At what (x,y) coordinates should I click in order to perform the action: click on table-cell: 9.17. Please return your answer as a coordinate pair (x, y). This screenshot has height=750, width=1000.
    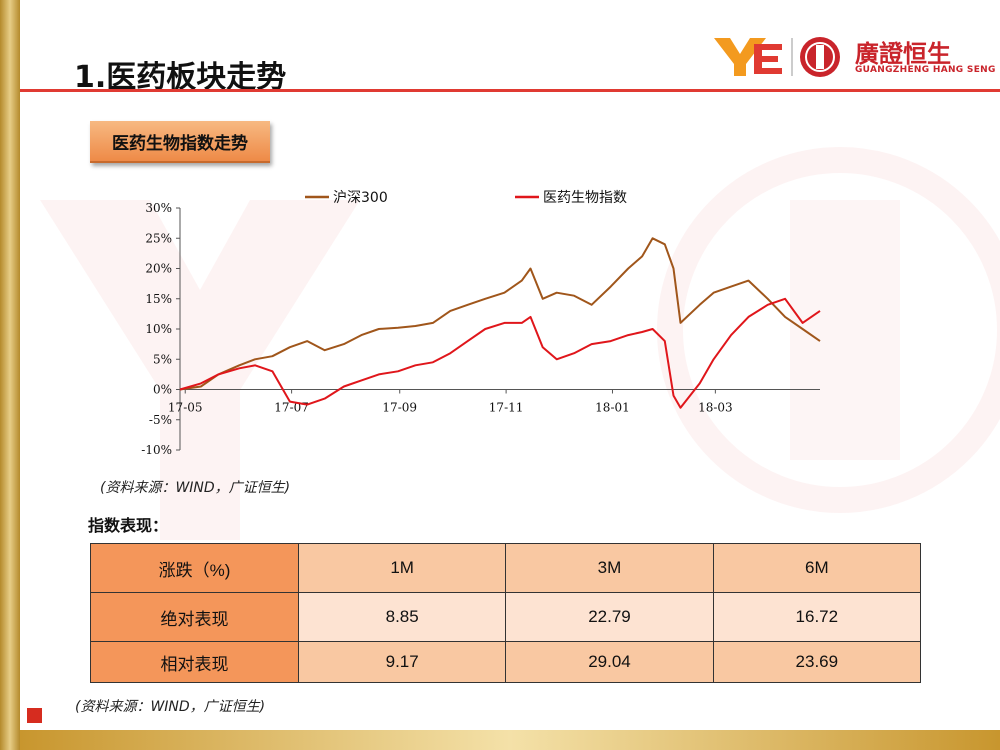
    Looking at the image, I should click on (402, 662).